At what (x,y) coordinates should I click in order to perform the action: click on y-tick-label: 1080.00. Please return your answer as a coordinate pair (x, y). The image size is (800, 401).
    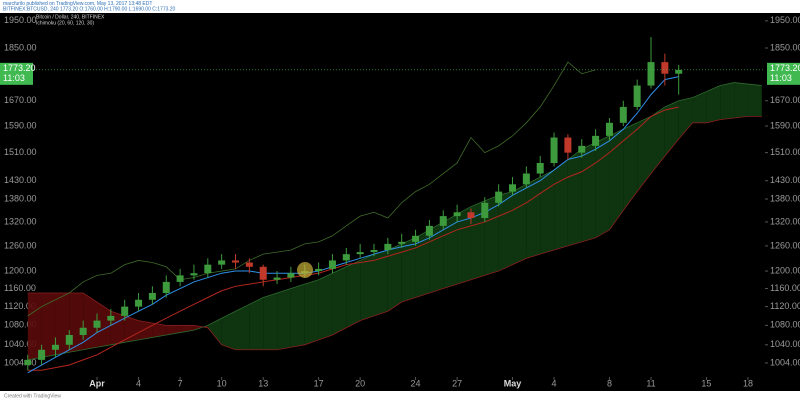
    Looking at the image, I should click on (20, 325).